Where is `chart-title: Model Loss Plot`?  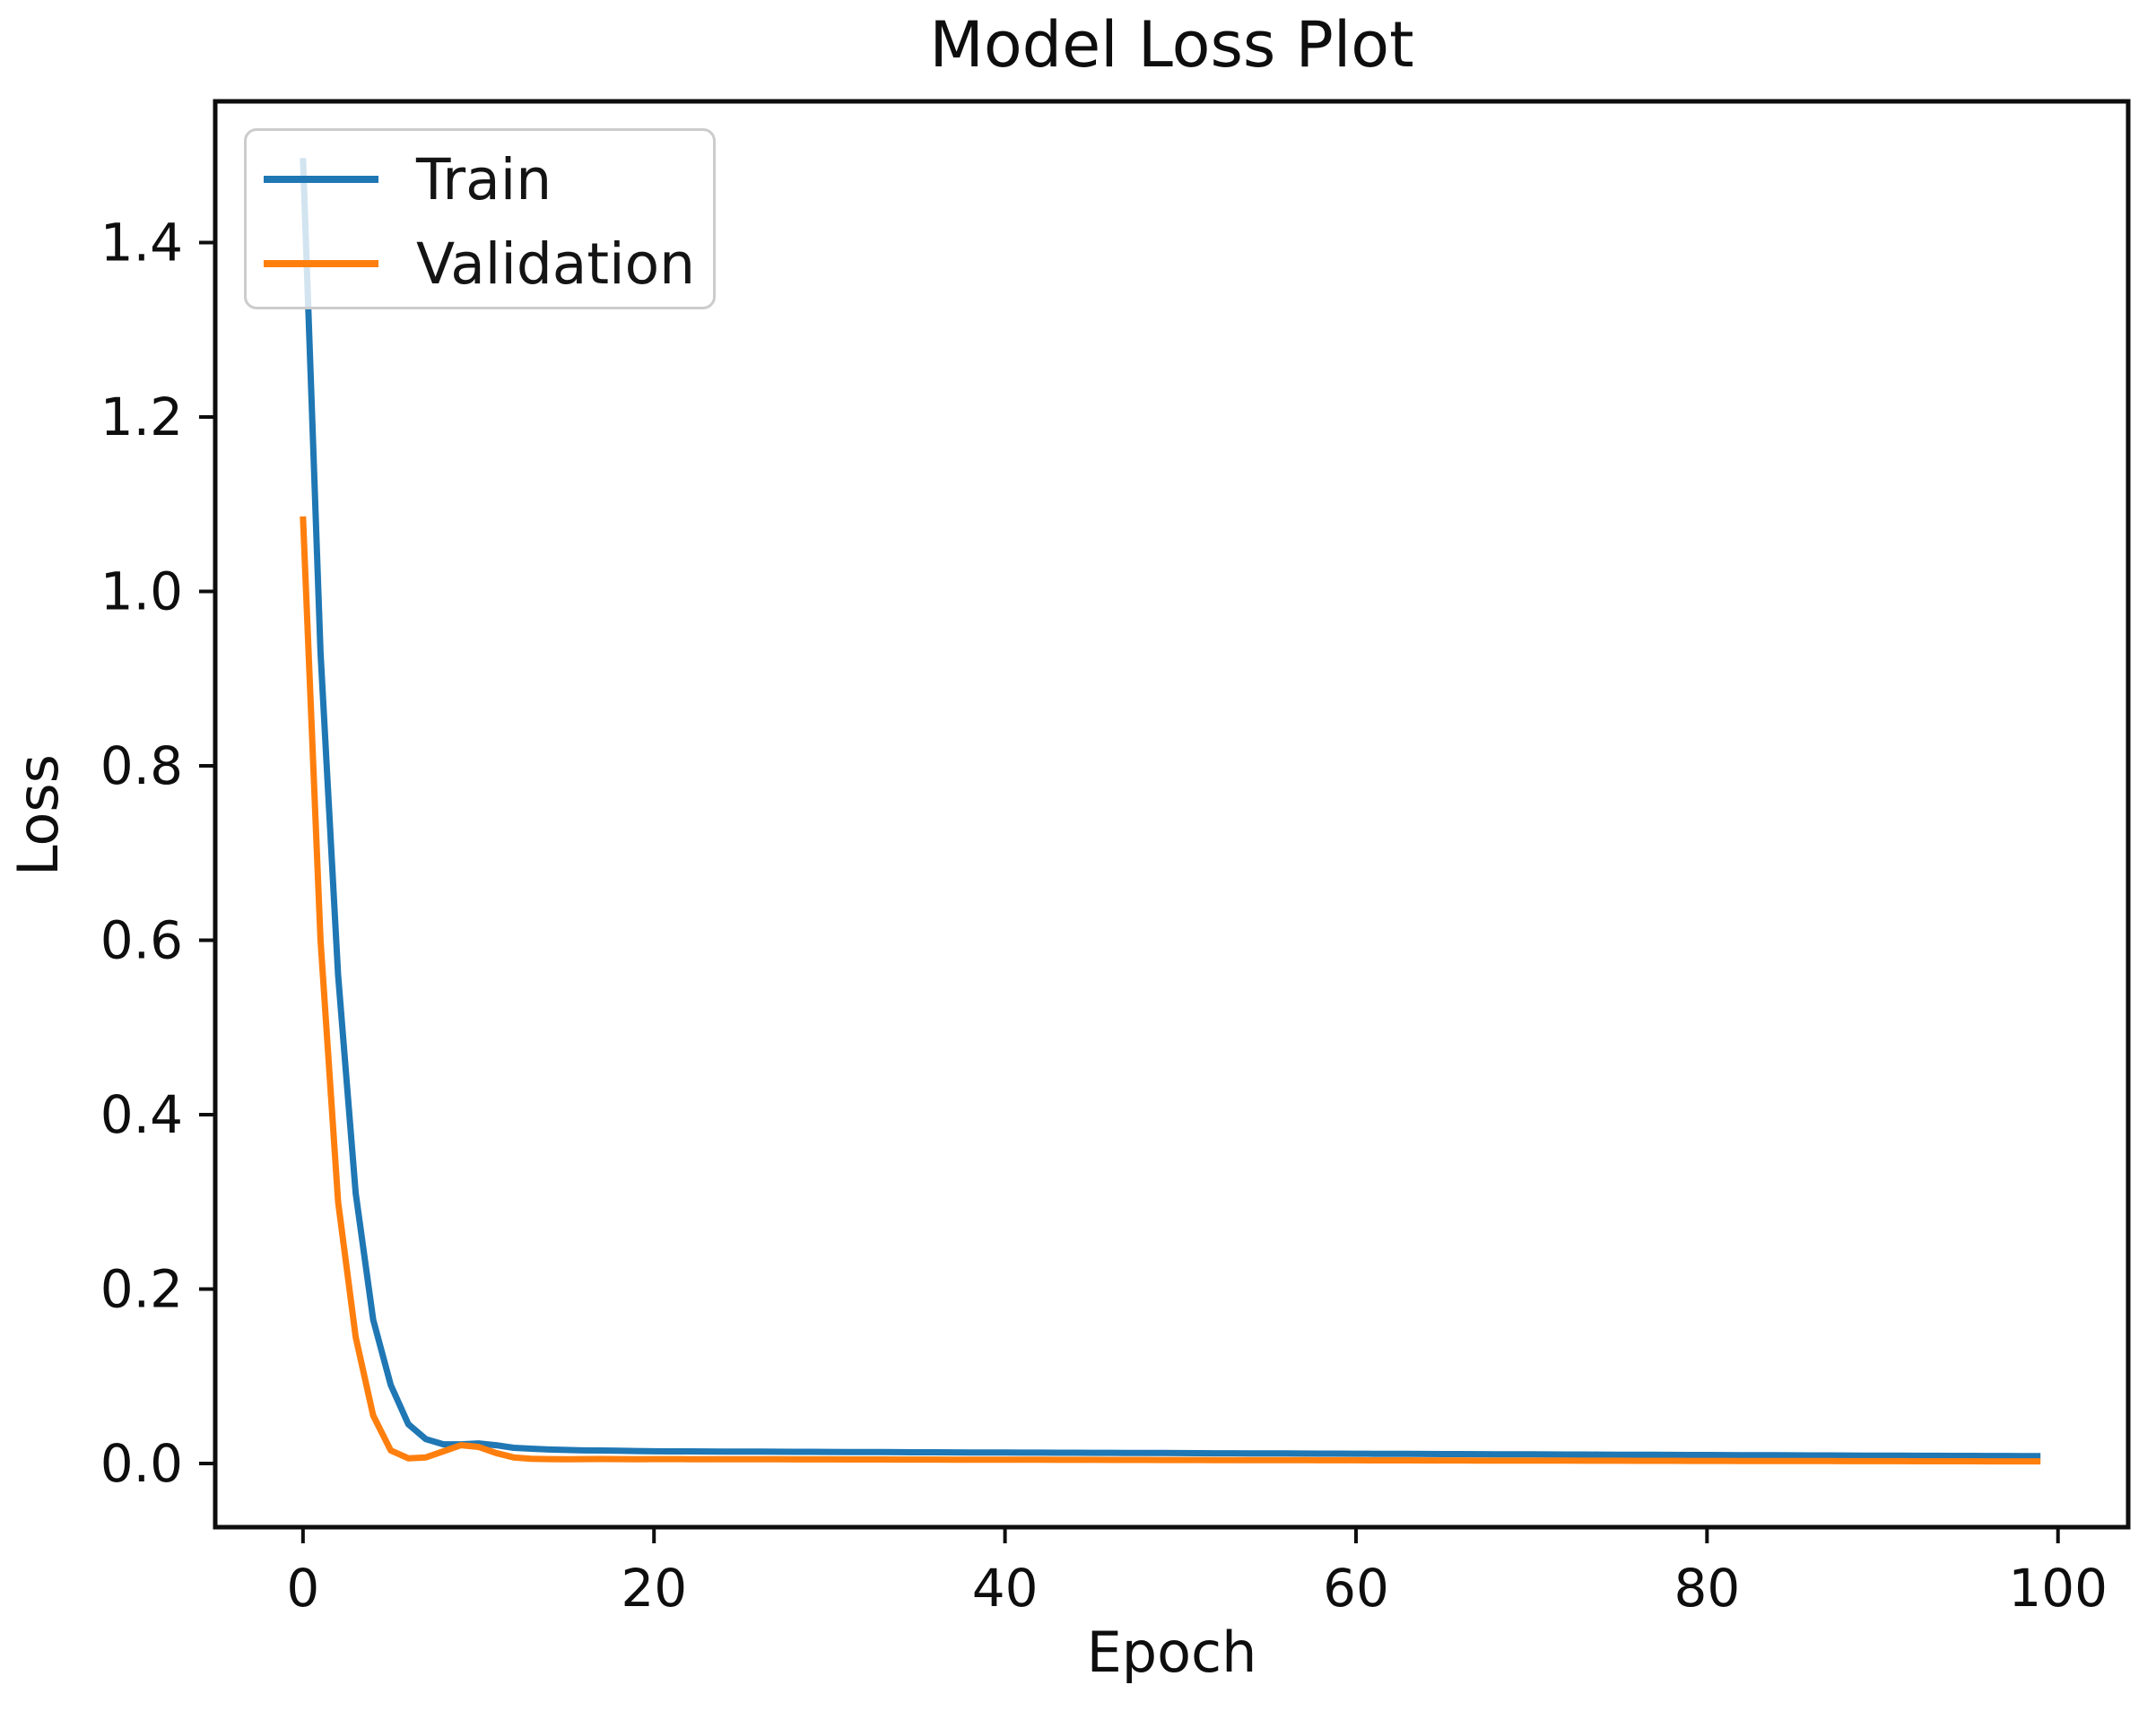 chart-title: Model Loss Plot is located at coordinates (1171, 45).